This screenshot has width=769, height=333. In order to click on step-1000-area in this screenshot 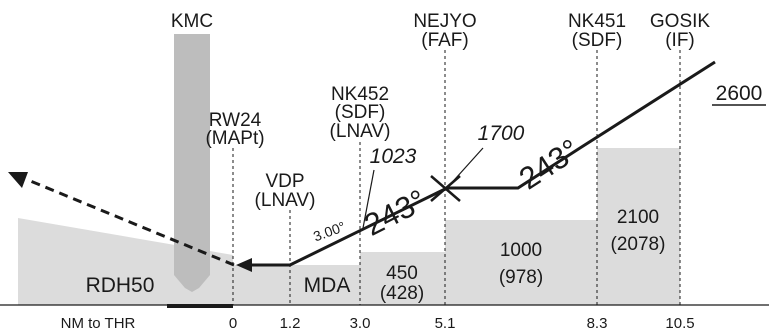, I will do `click(521, 262)`.